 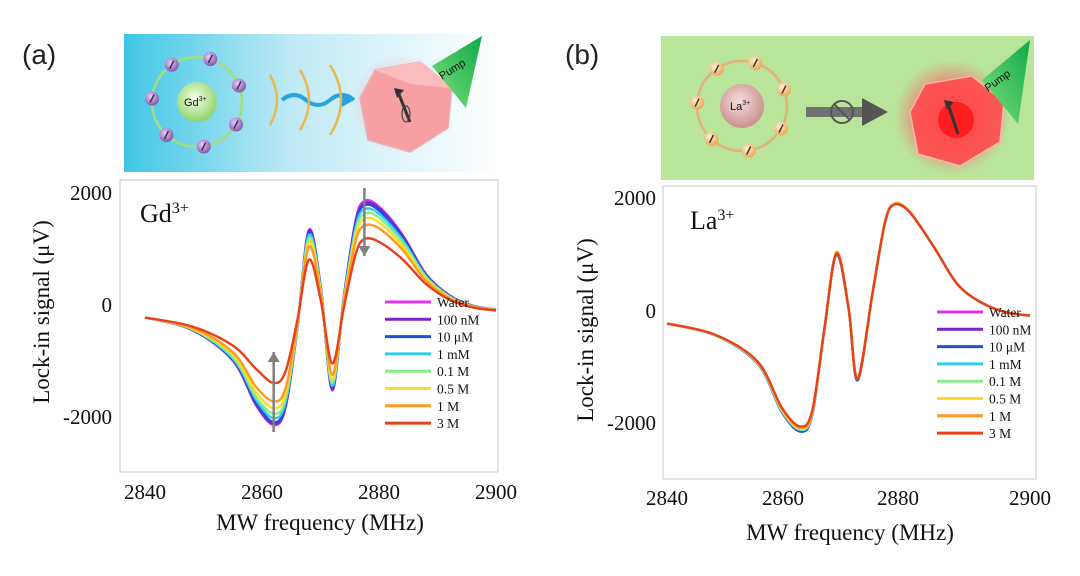 I want to click on panel-b-y-ticks: 2000 0 -2000, so click(x=631, y=310).